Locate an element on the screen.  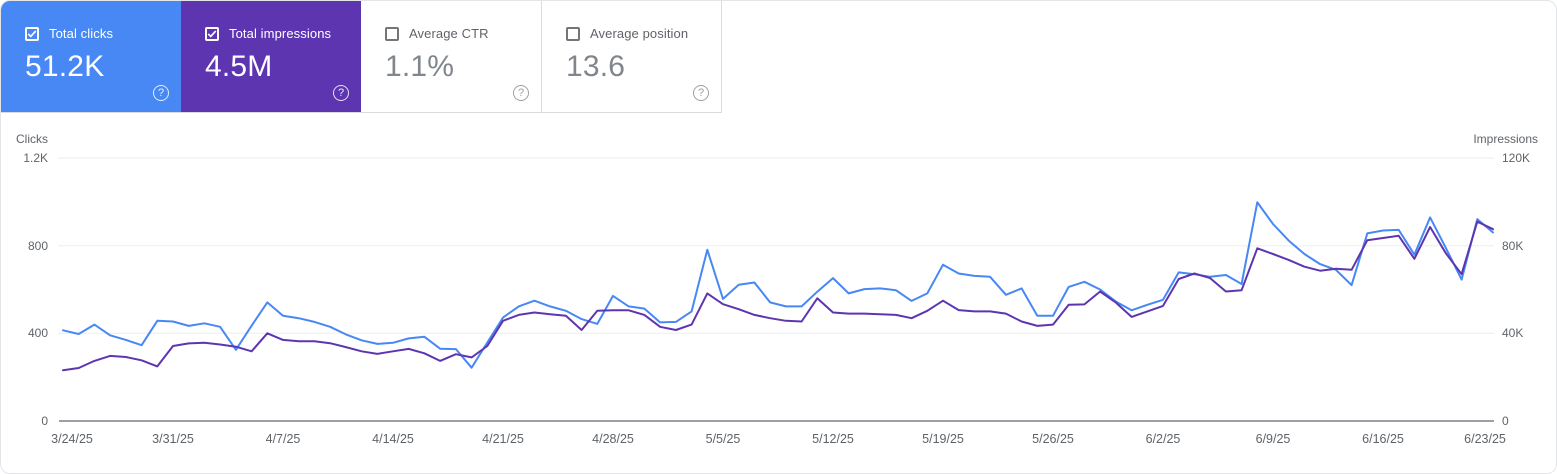
axis-tick-label: 40K is located at coordinates (1513, 333).